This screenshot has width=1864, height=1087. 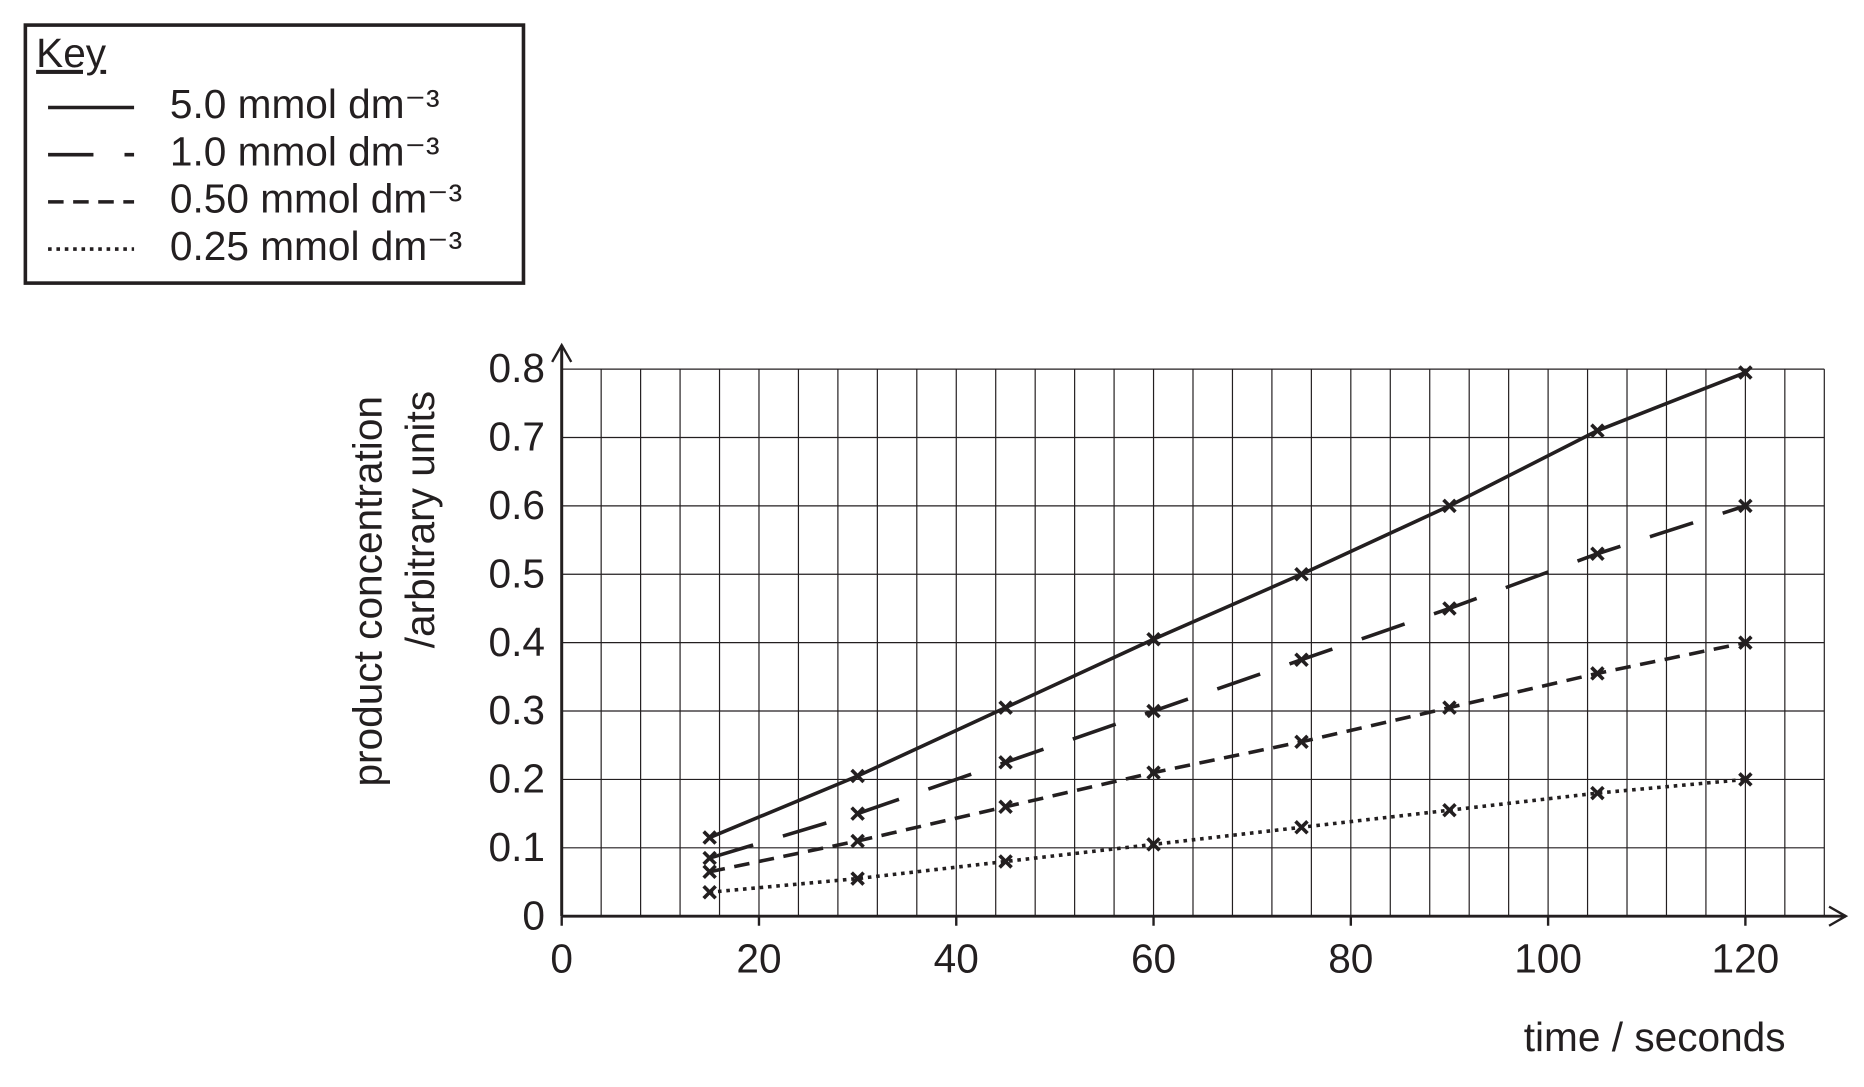 I want to click on legend-title: Key, so click(x=71, y=53).